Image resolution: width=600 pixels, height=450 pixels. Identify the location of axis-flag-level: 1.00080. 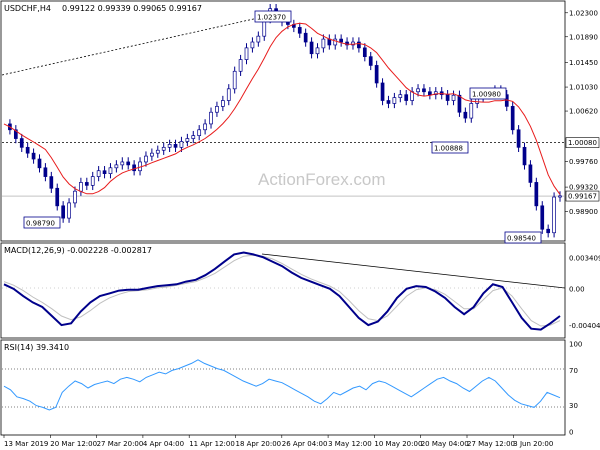
(582, 143).